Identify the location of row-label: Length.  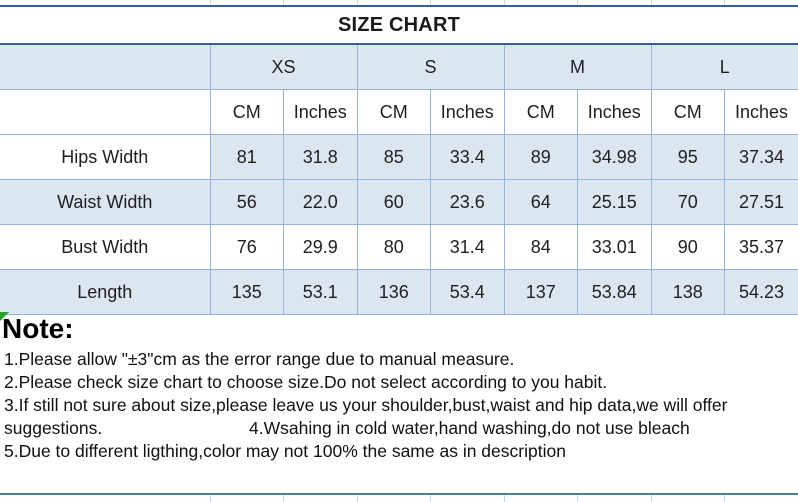
(105, 292).